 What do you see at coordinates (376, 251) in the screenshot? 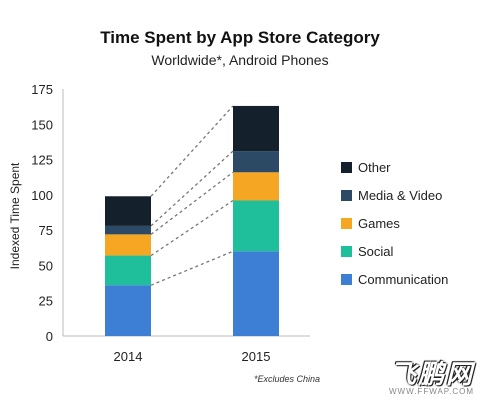
I see `legend-label: Social` at bounding box center [376, 251].